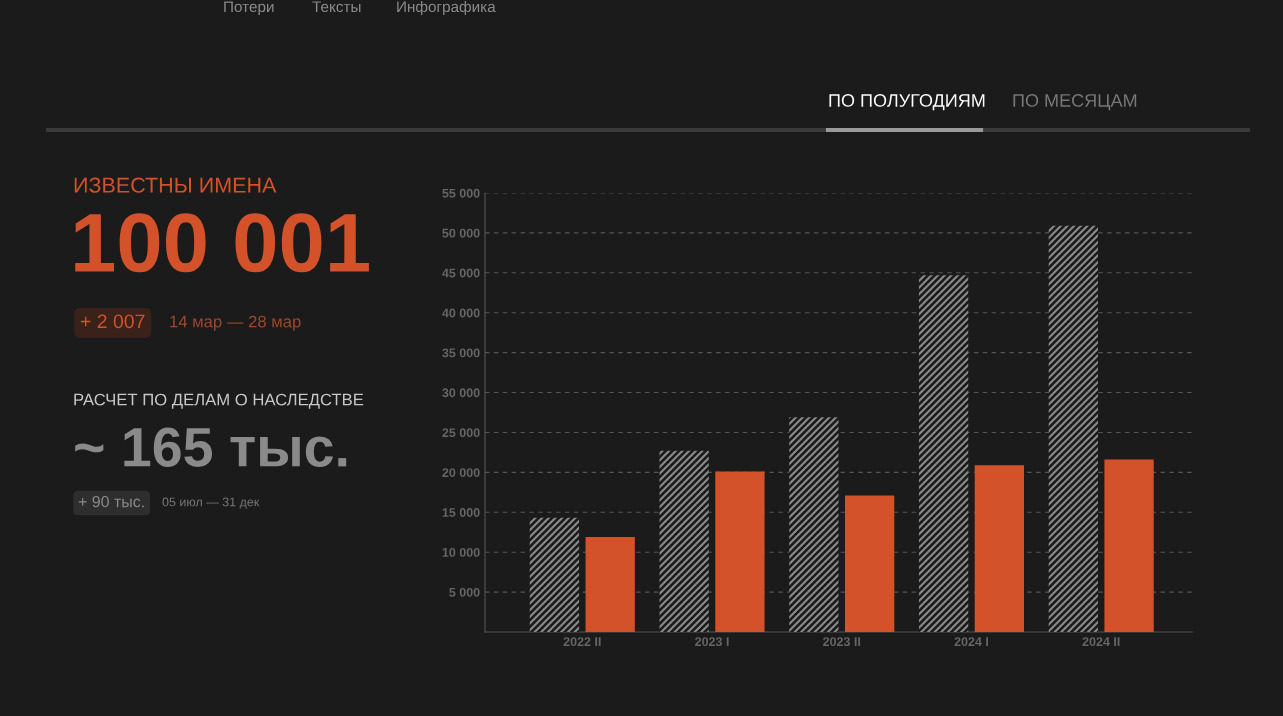  I want to click on text: 14 мар — 28 мар, so click(235, 323).